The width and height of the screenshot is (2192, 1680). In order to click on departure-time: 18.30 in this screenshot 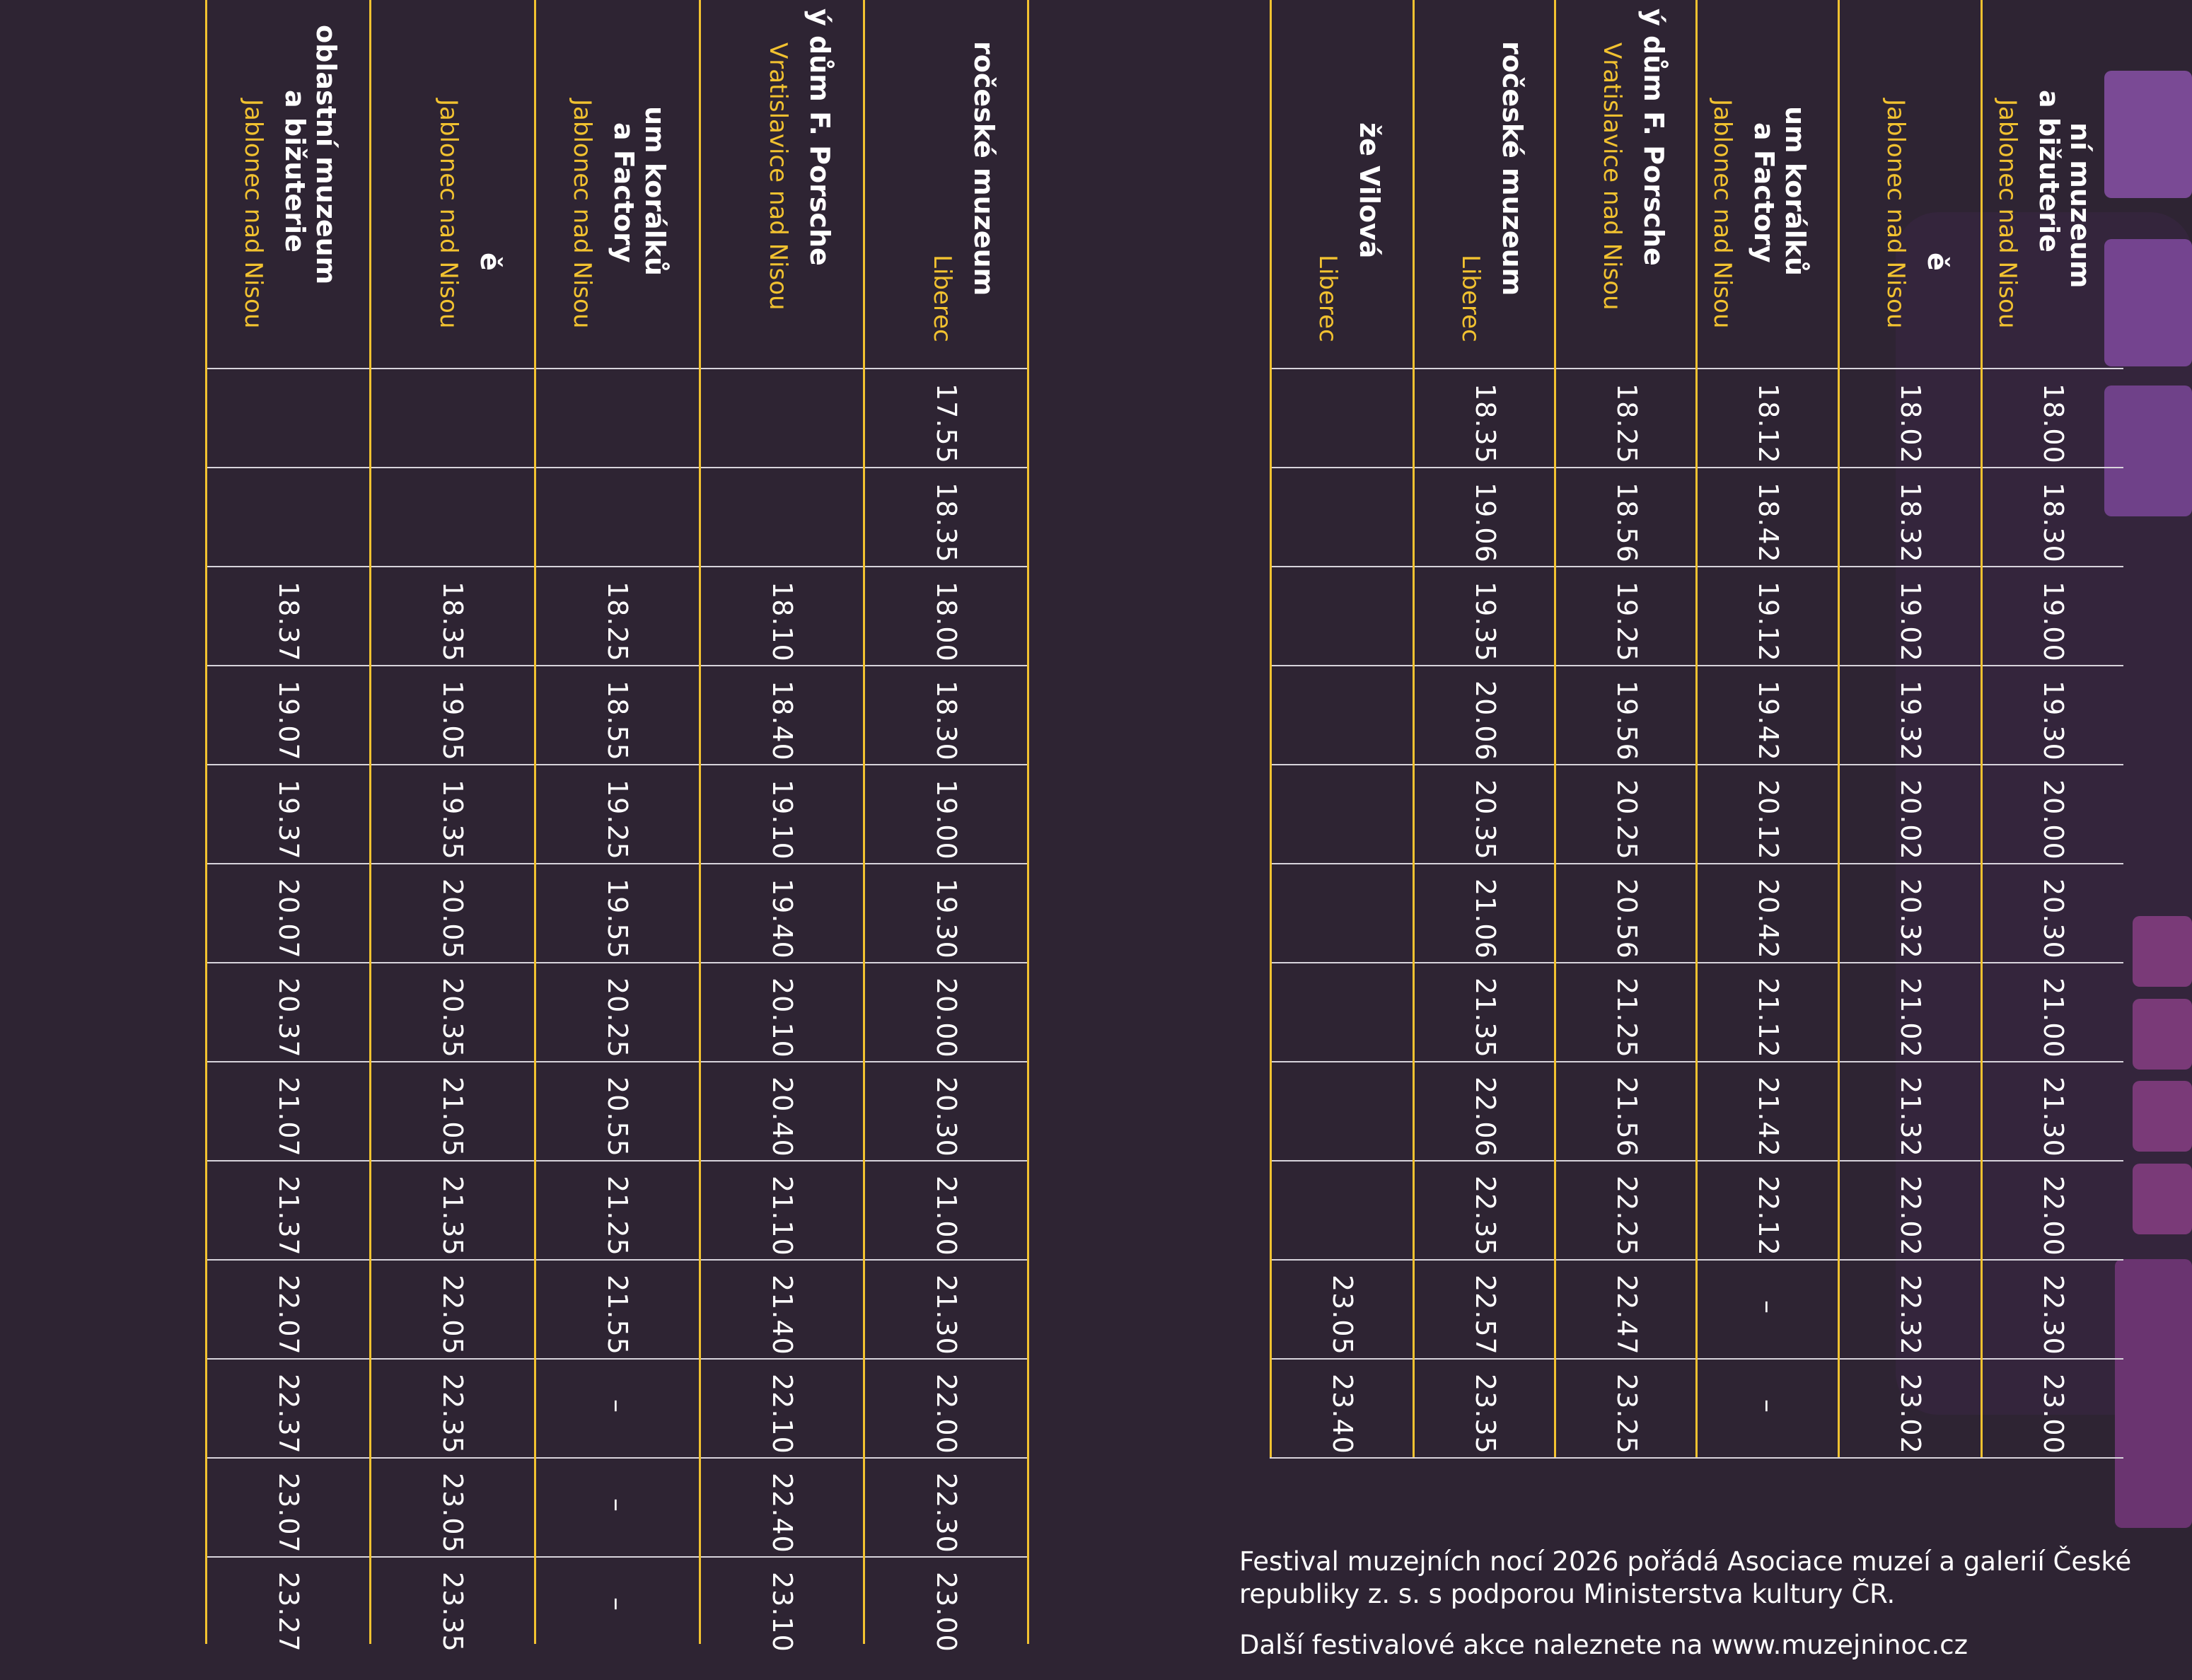, I will do `click(946, 720)`.